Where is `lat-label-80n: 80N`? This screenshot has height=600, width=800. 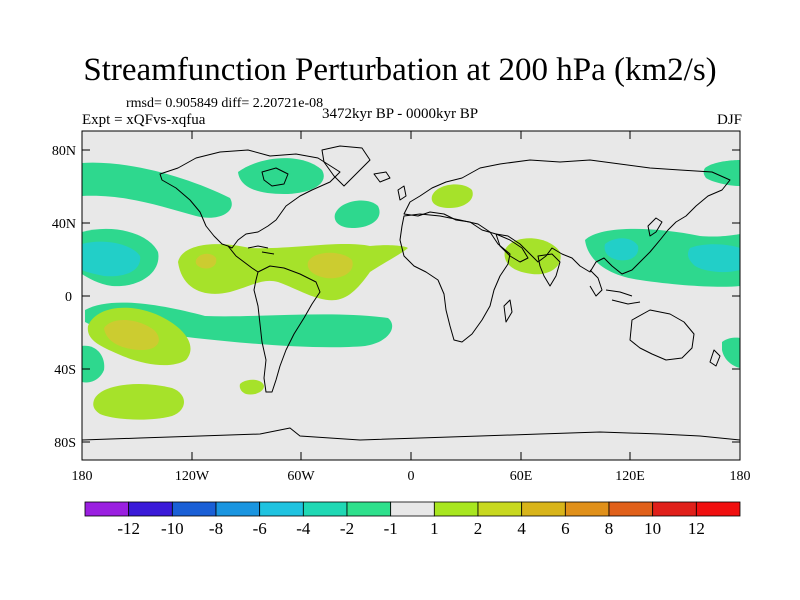
lat-label-80n: 80N is located at coordinates (64, 151).